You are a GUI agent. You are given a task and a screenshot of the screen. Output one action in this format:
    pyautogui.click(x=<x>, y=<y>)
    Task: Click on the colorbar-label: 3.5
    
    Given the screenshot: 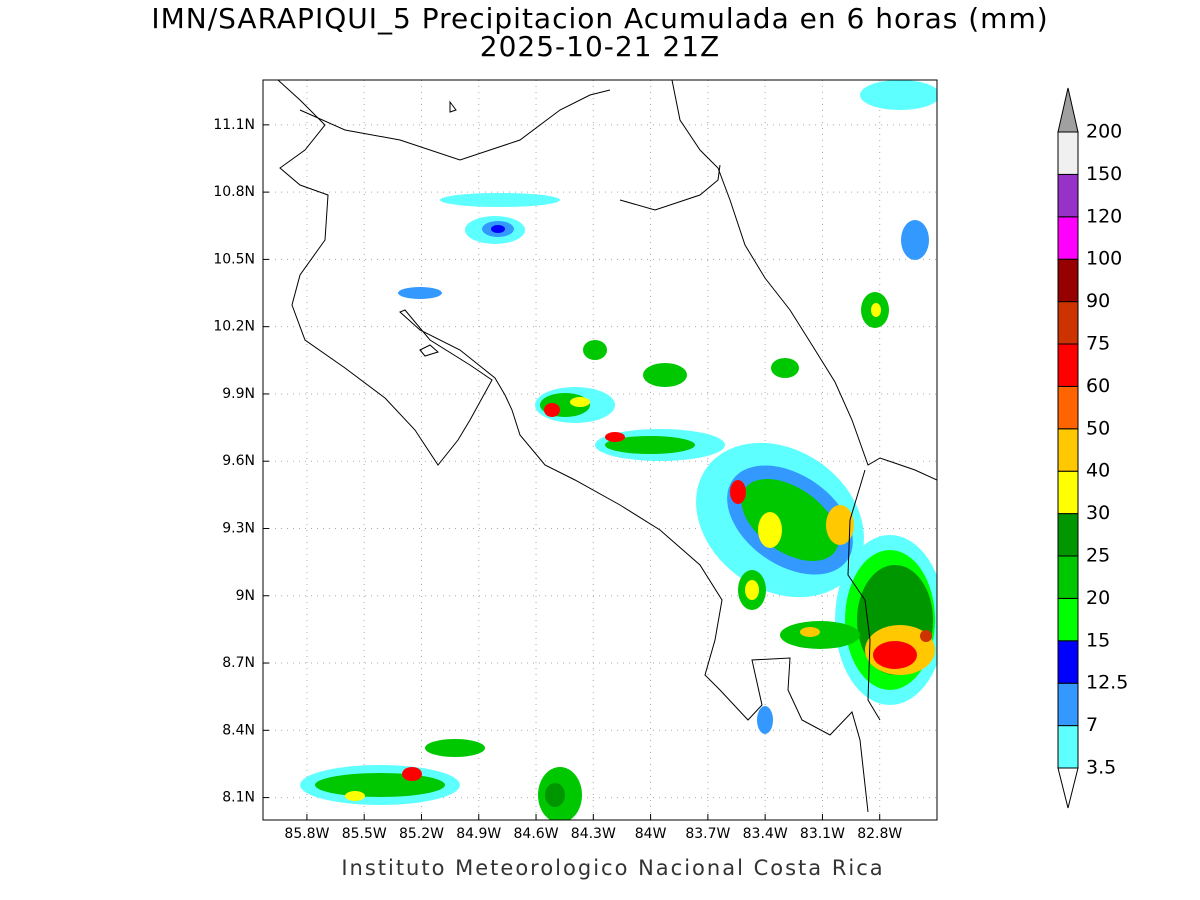 What is the action you would take?
    pyautogui.click(x=1101, y=768)
    